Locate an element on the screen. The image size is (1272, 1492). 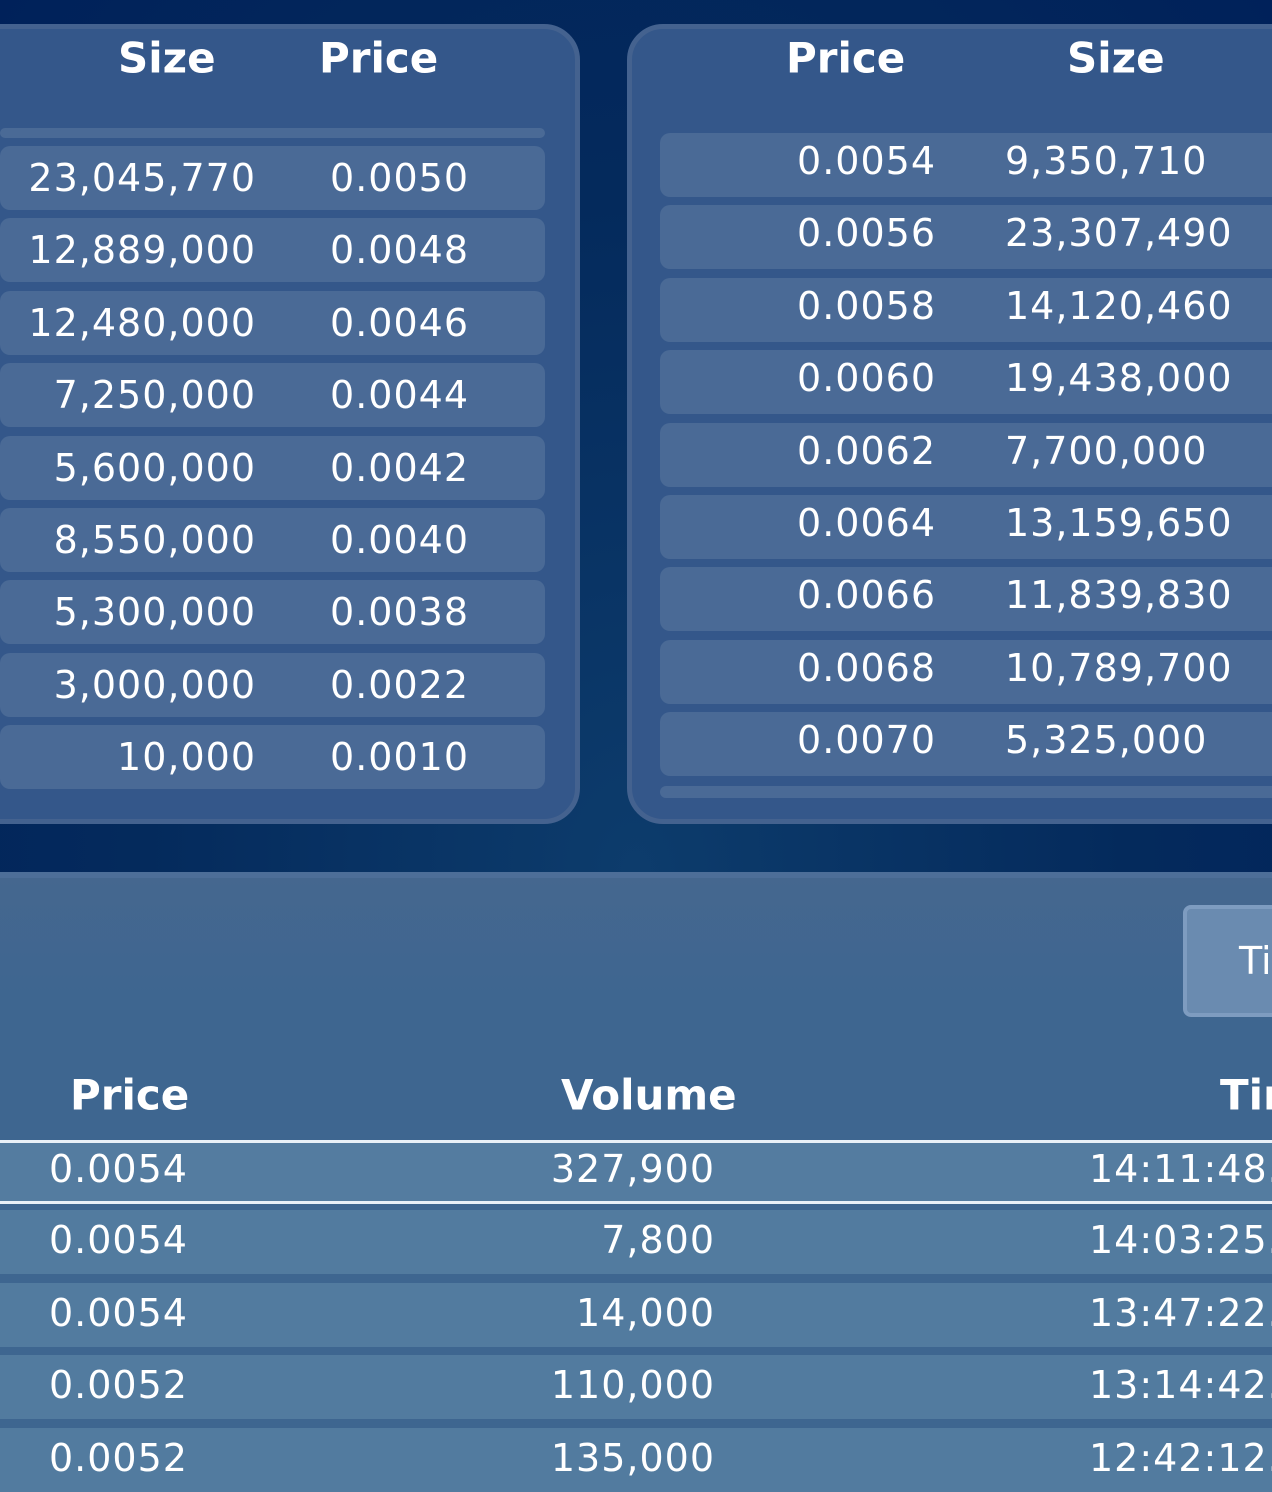
ask-size-cell: 5,325,000 is located at coordinates (1106, 740).